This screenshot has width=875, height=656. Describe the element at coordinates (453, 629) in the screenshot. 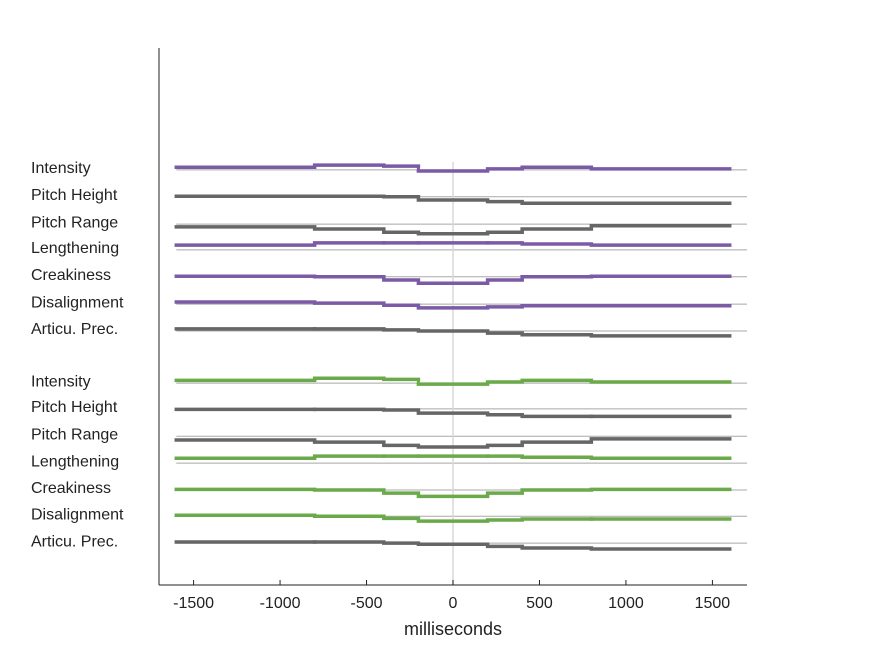

I see `x-axis-label: milliseconds` at that location.